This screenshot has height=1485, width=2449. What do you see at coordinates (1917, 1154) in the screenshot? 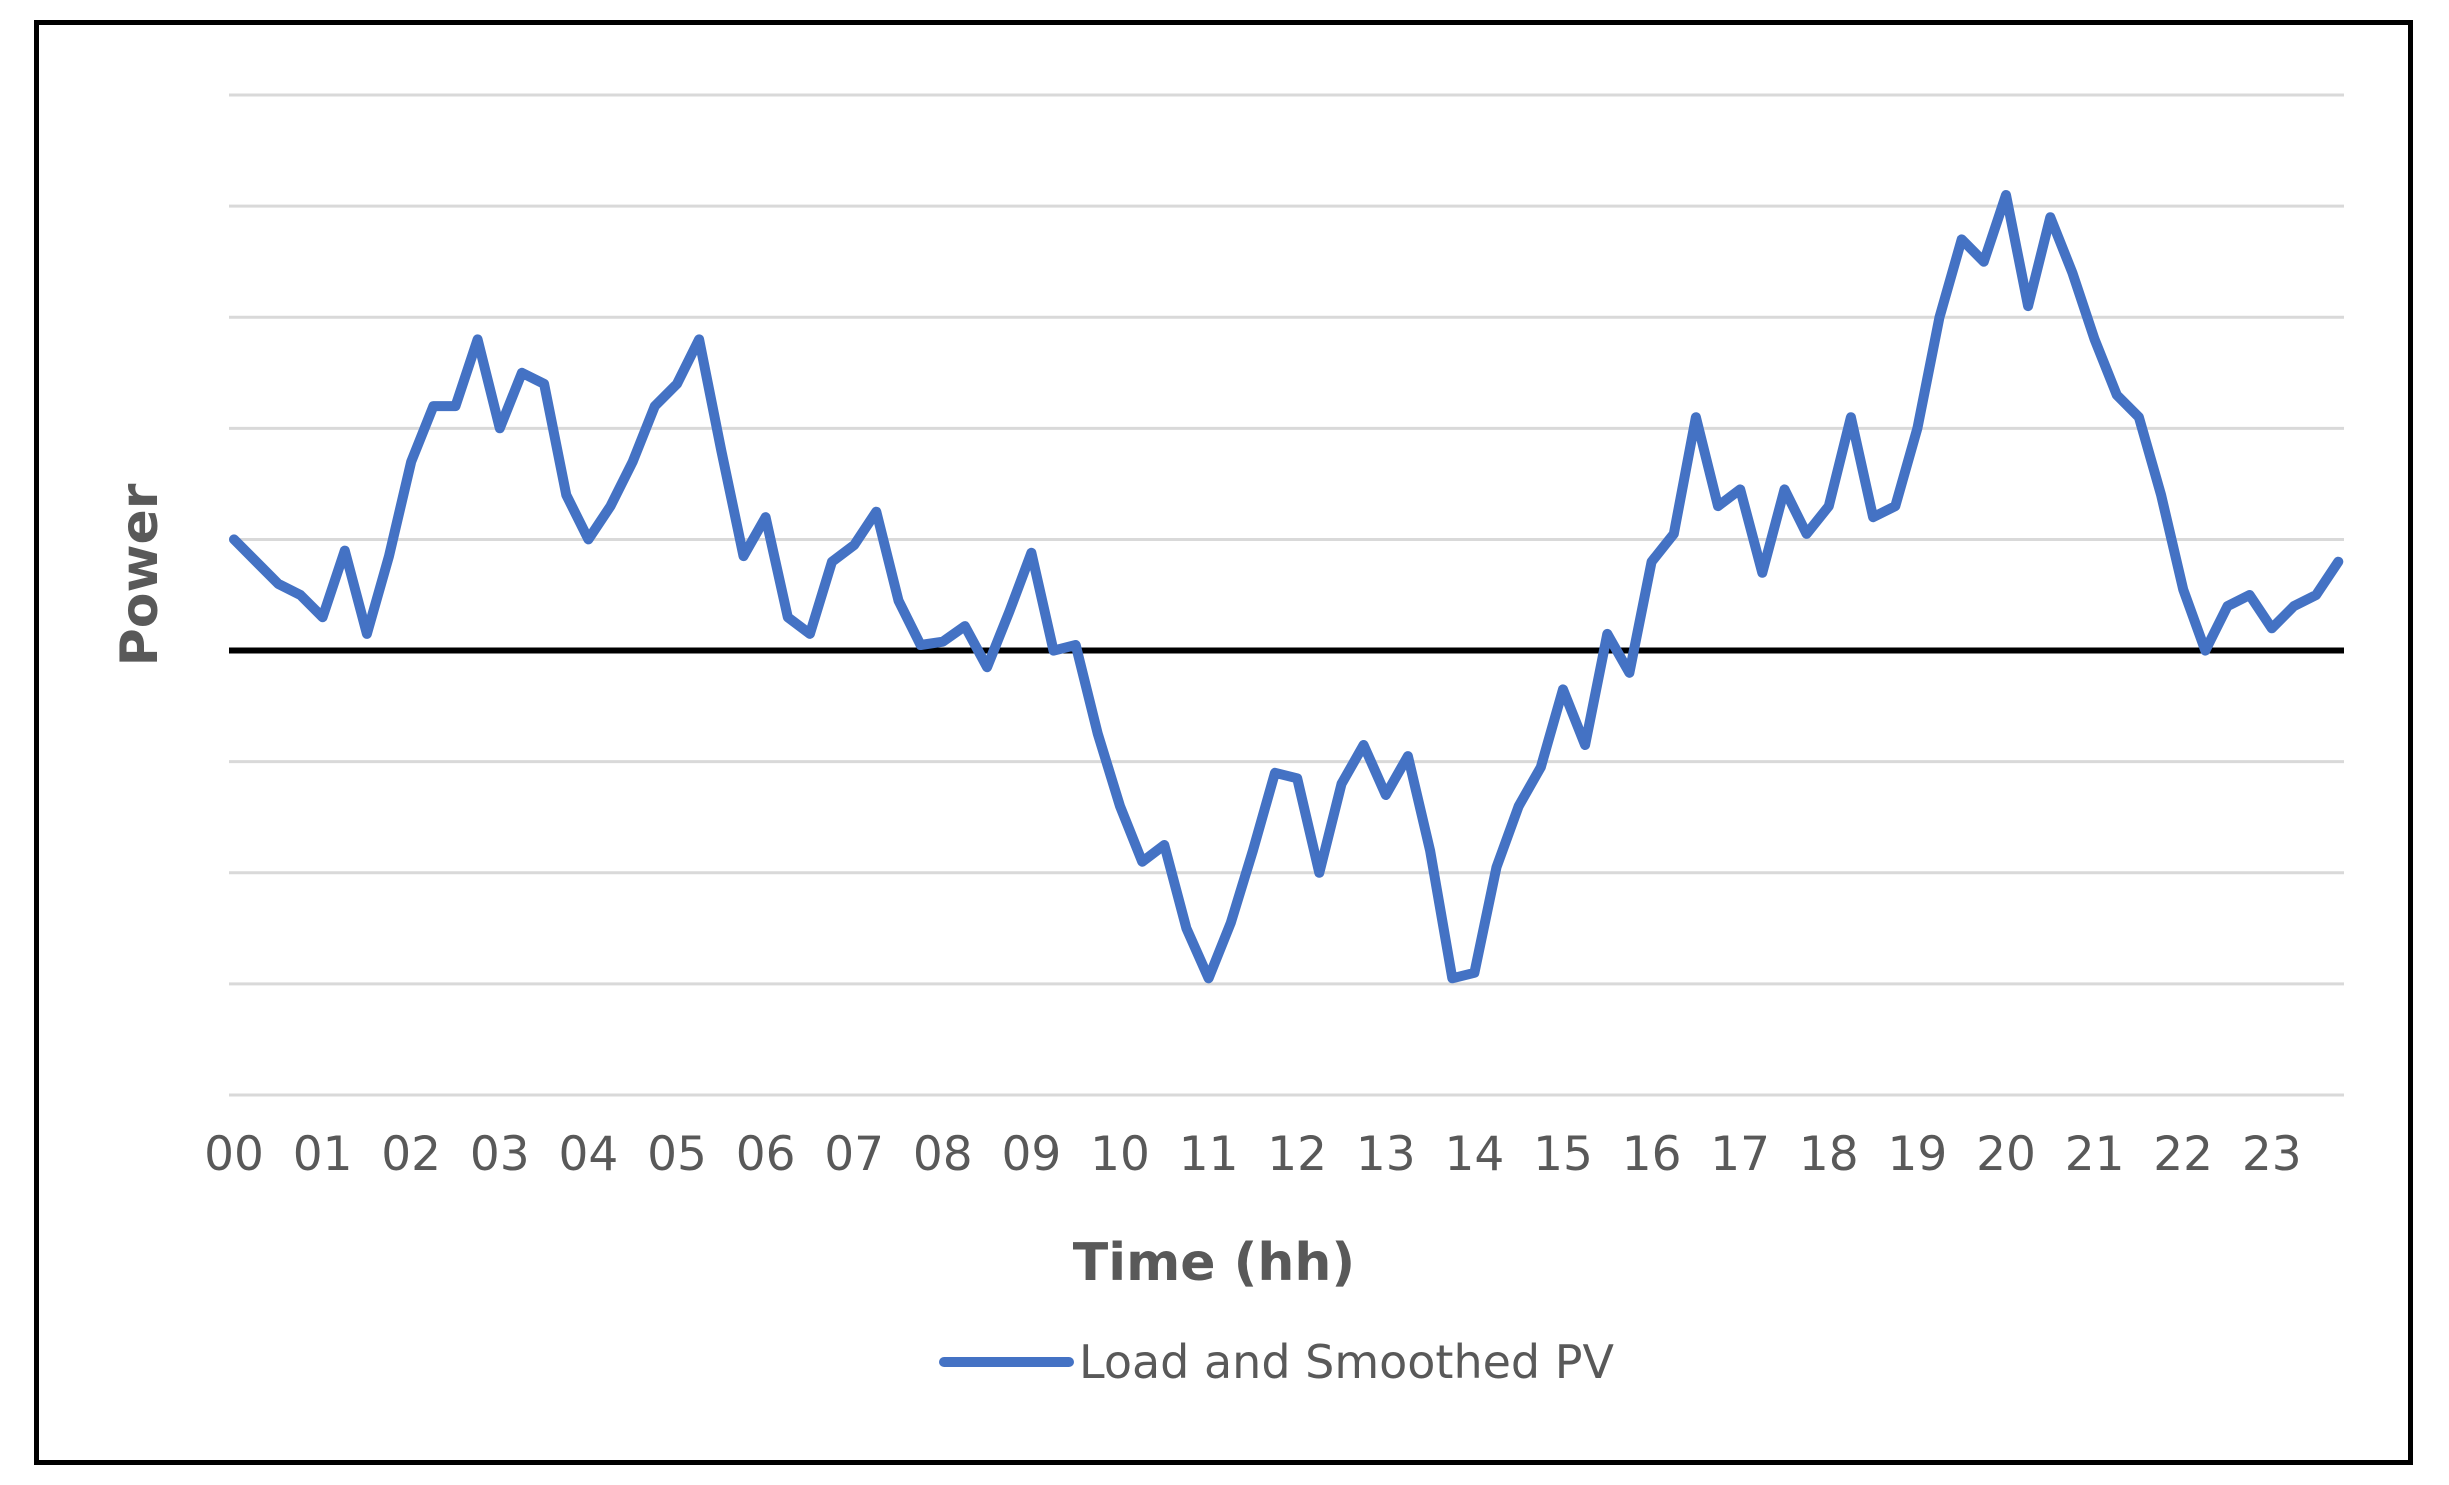
I see `x-tick-label: 19` at bounding box center [1917, 1154].